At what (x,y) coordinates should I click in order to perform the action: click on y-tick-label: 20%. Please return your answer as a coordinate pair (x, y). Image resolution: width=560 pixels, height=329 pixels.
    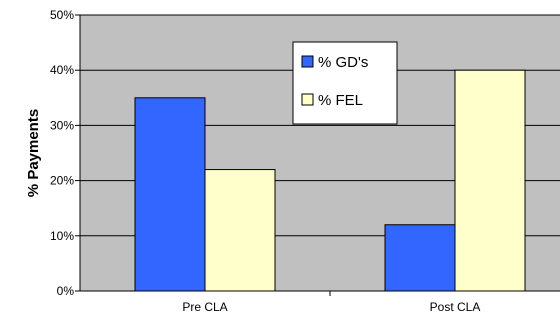
    Looking at the image, I should click on (62, 181).